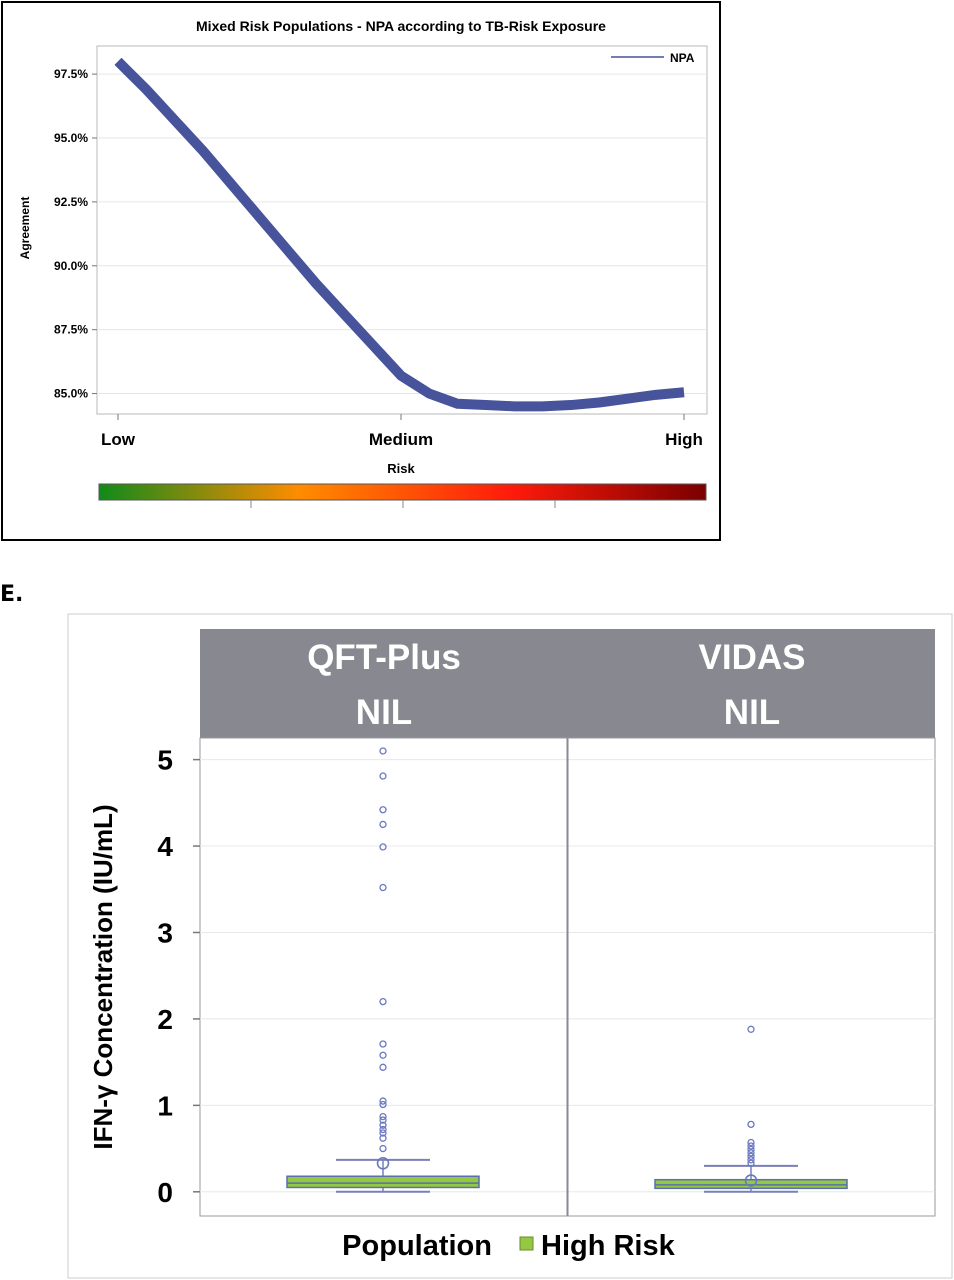  Describe the element at coordinates (71, 330) in the screenshot. I see `y-tick-label: 87.5%` at that location.